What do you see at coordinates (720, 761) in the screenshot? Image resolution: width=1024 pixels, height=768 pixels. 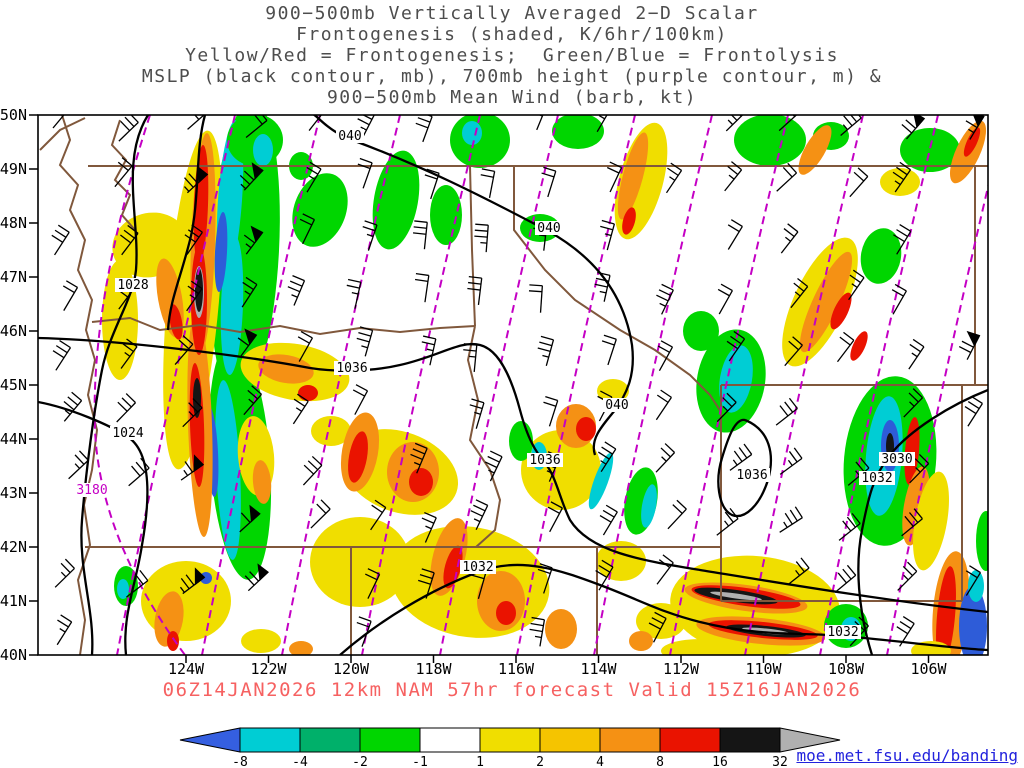 I see `colorbar-tick-label: 16` at bounding box center [720, 761].